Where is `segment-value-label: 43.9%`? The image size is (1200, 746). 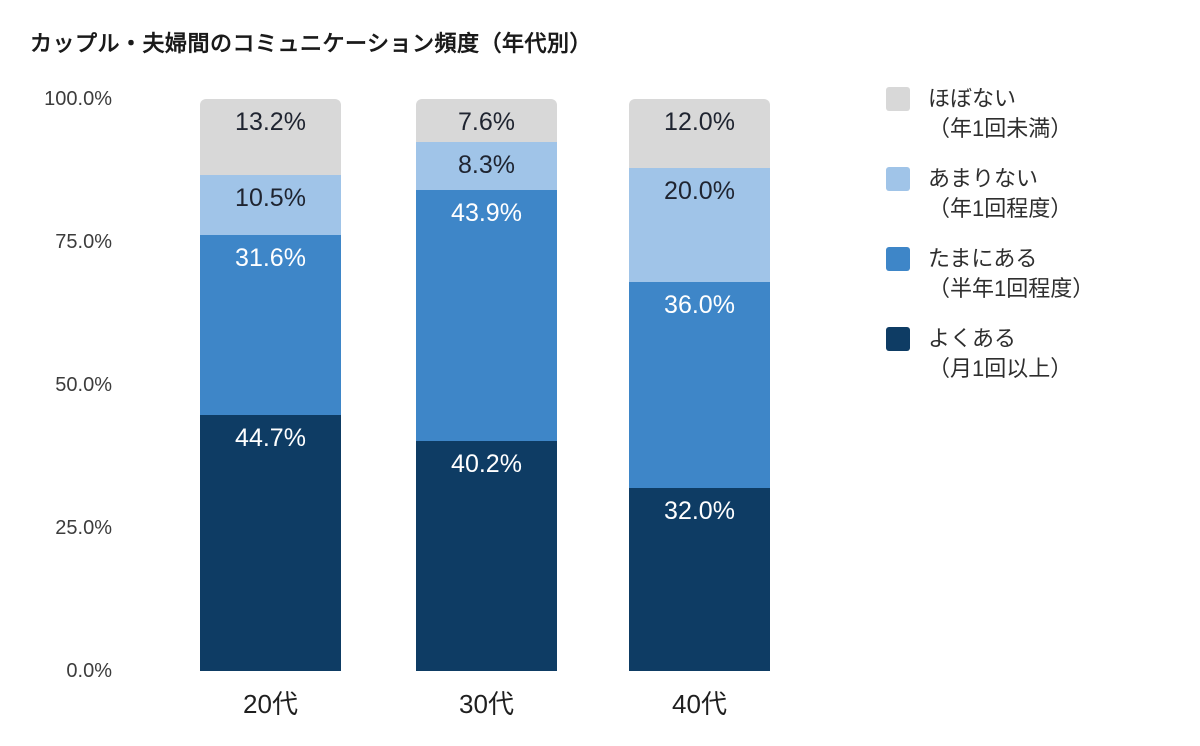
segment-value-label: 43.9% is located at coordinates (486, 212).